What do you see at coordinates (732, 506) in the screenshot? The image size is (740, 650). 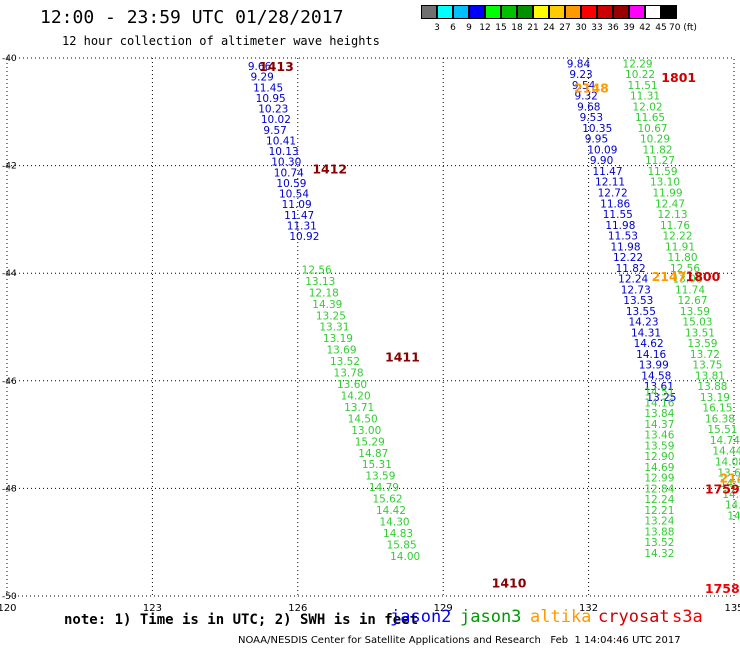 I see `wave-height-value: 14.35` at bounding box center [732, 506].